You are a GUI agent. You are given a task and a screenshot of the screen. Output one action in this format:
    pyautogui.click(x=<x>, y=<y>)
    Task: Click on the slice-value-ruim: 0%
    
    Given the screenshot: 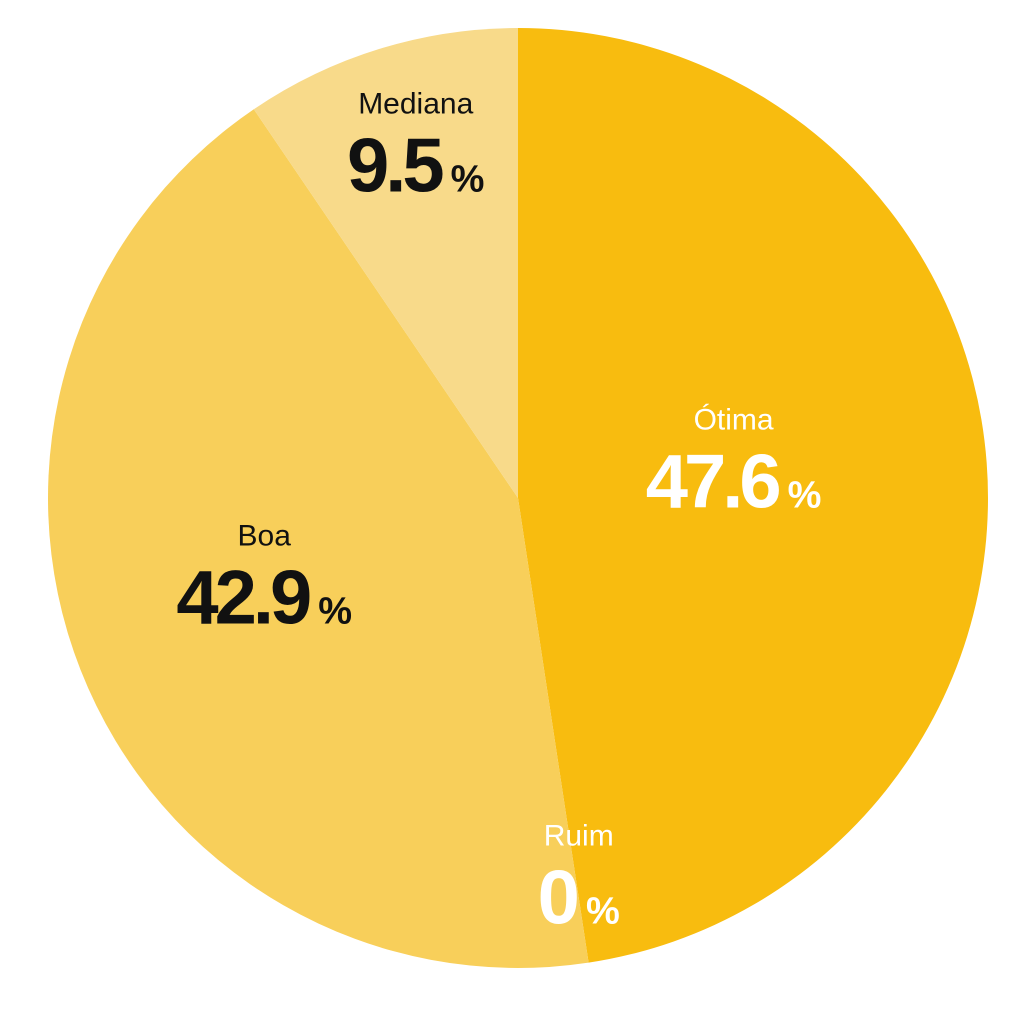 What is the action you would take?
    pyautogui.click(x=579, y=898)
    